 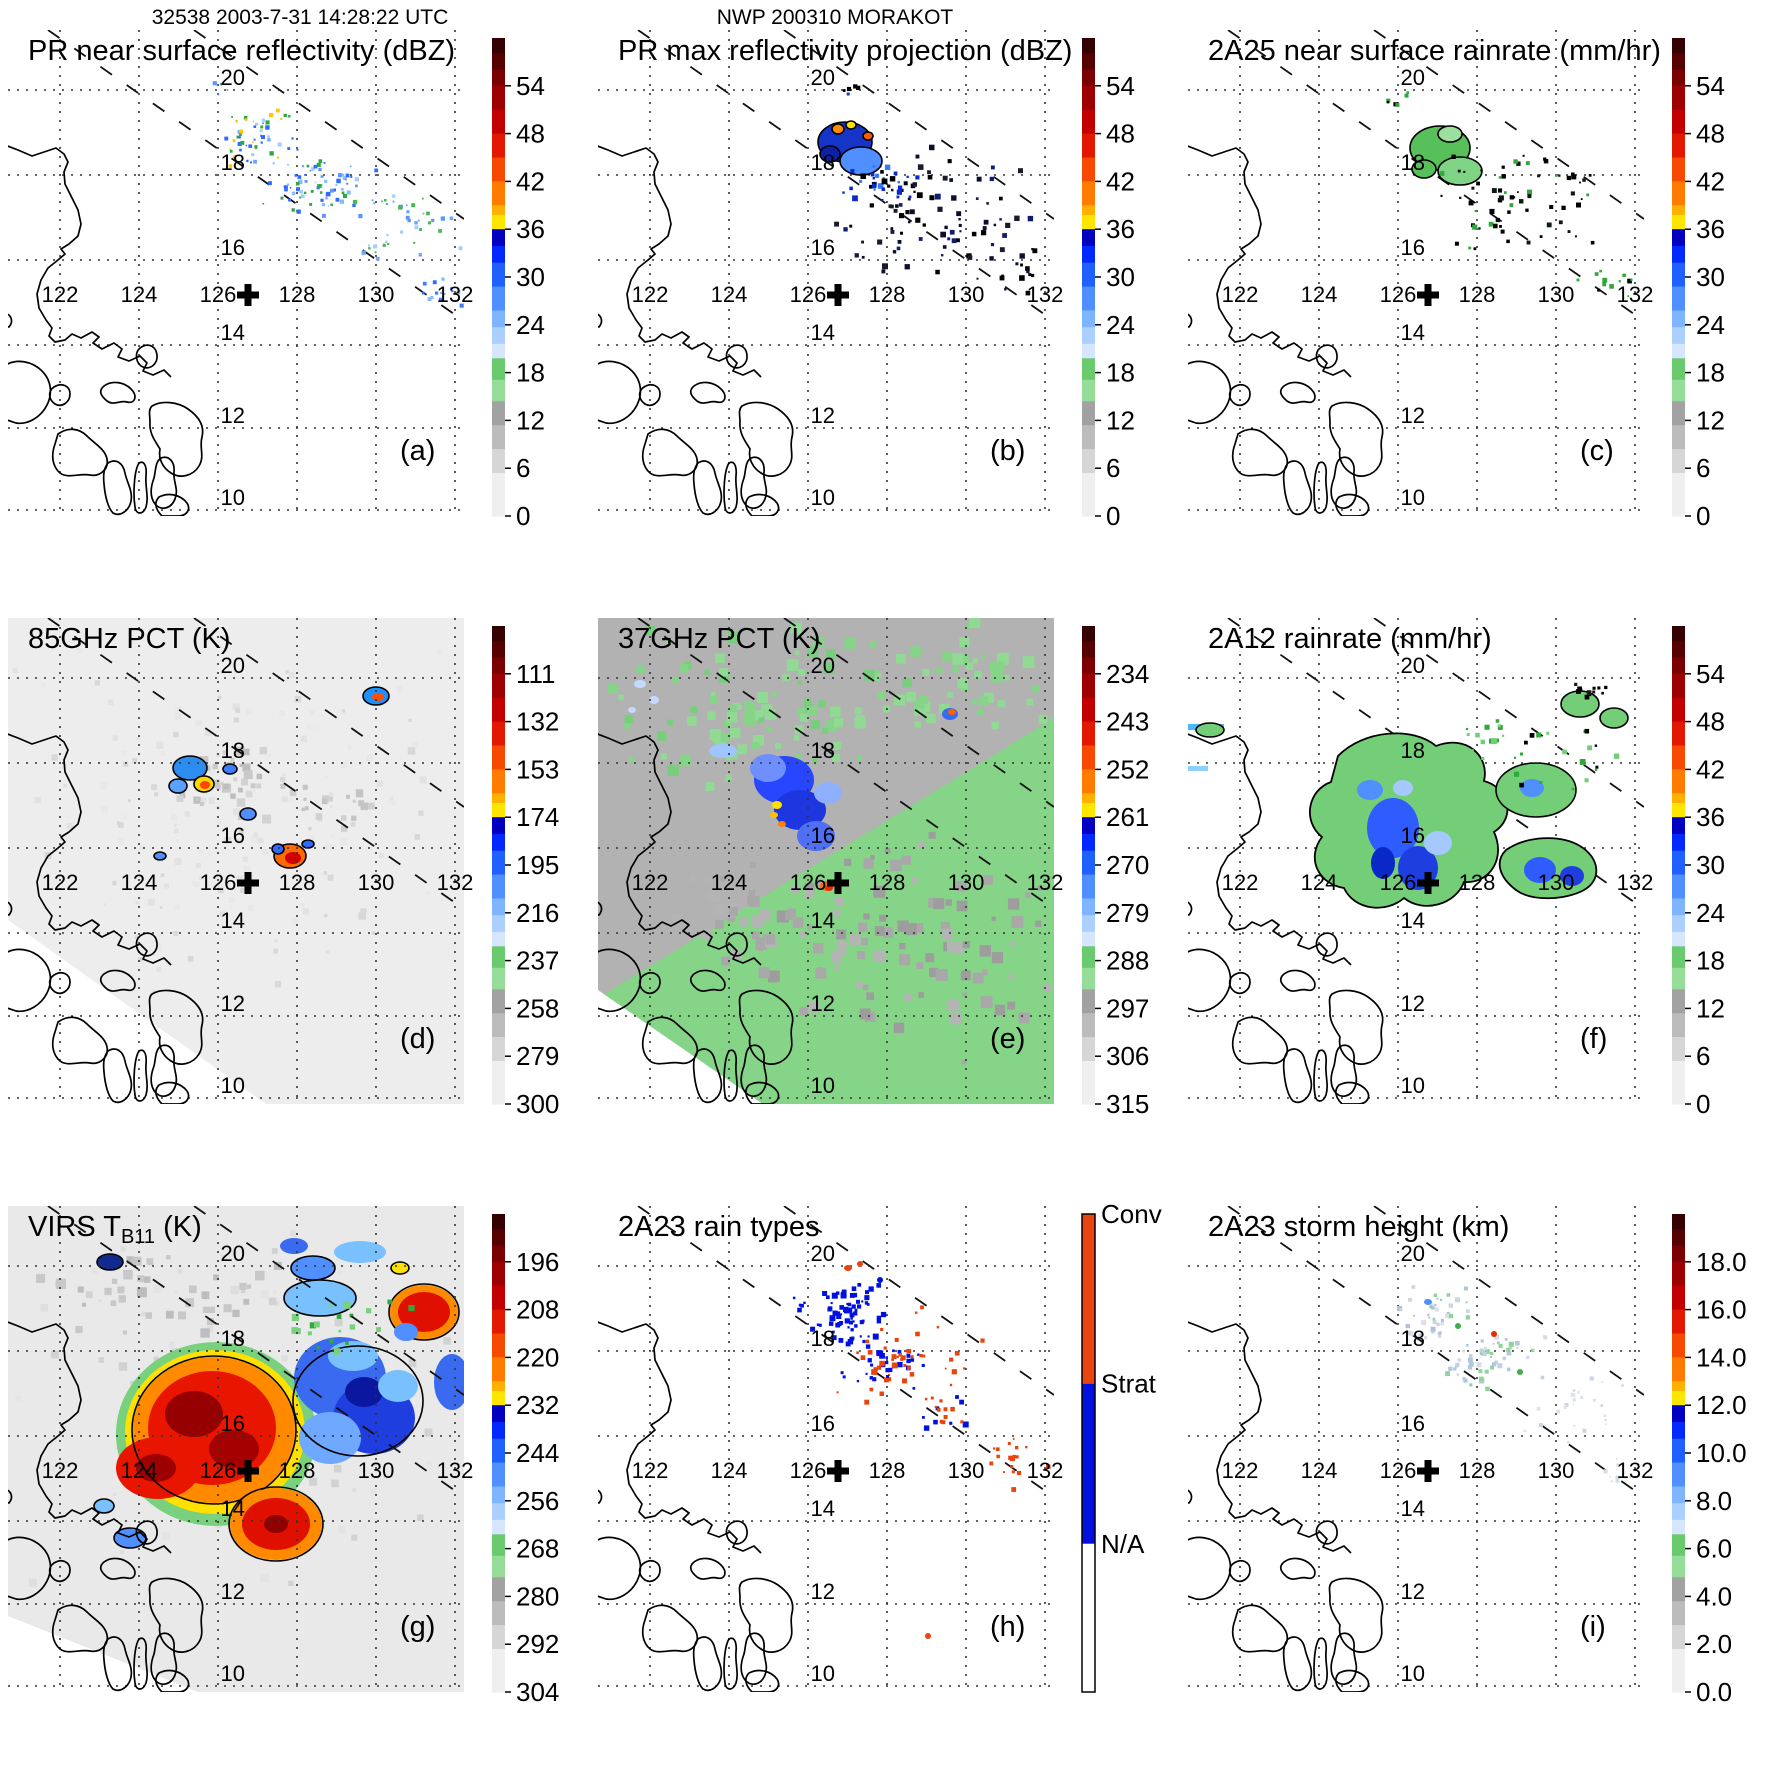 What do you see at coordinates (537, 1453) in the screenshot?
I see `colorbar-tick: 244` at bounding box center [537, 1453].